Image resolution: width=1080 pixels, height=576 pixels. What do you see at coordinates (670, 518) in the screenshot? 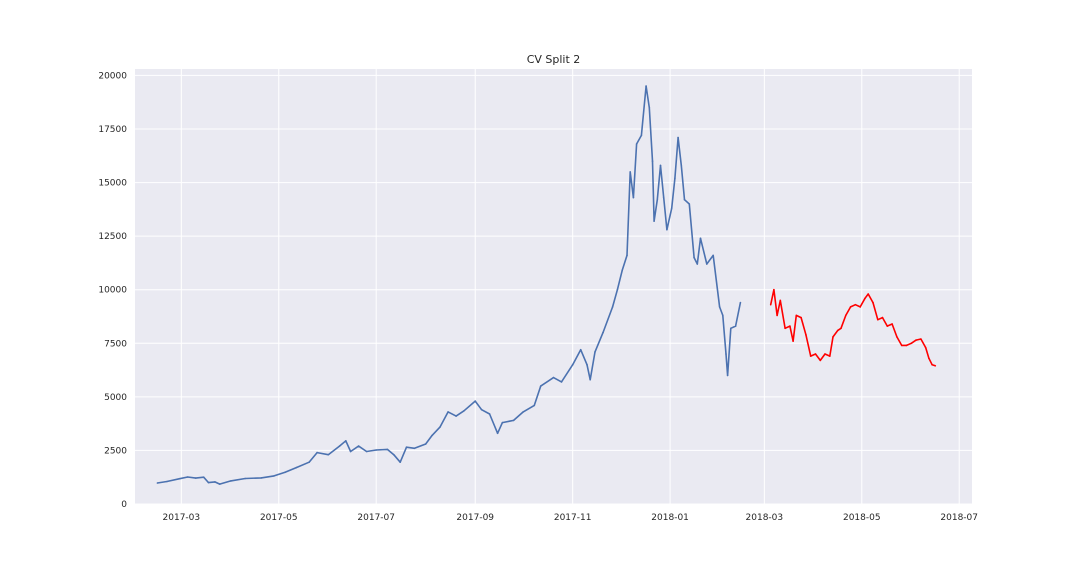
I see `x-tick-label: 2018-01` at bounding box center [670, 518].